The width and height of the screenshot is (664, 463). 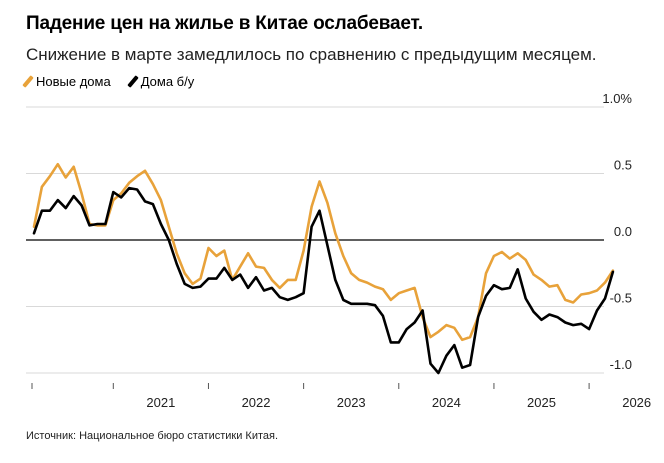 I want to click on y-tick-label: 0.5, so click(x=623, y=165).